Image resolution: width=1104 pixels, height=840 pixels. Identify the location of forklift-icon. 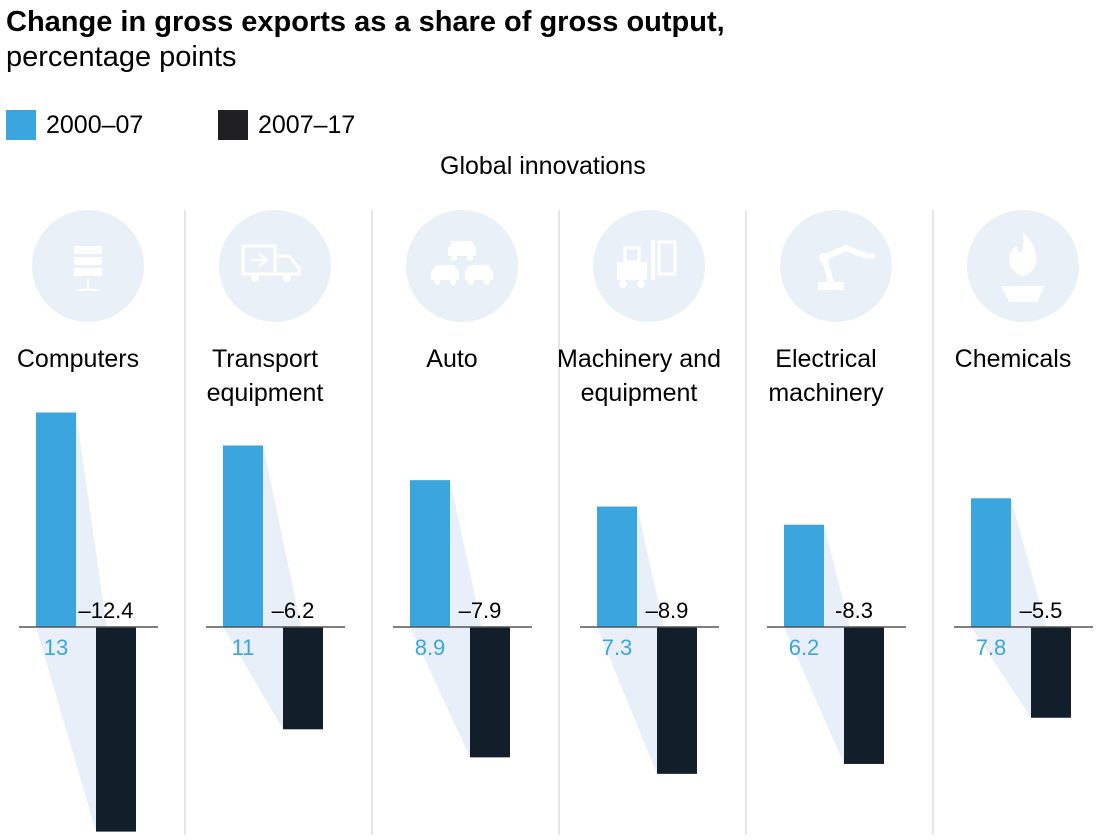
(647, 264).